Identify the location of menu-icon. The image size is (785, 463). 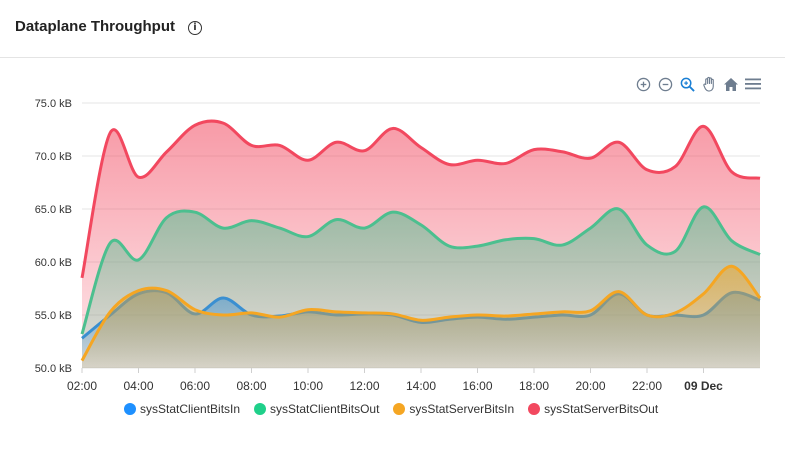
(753, 84).